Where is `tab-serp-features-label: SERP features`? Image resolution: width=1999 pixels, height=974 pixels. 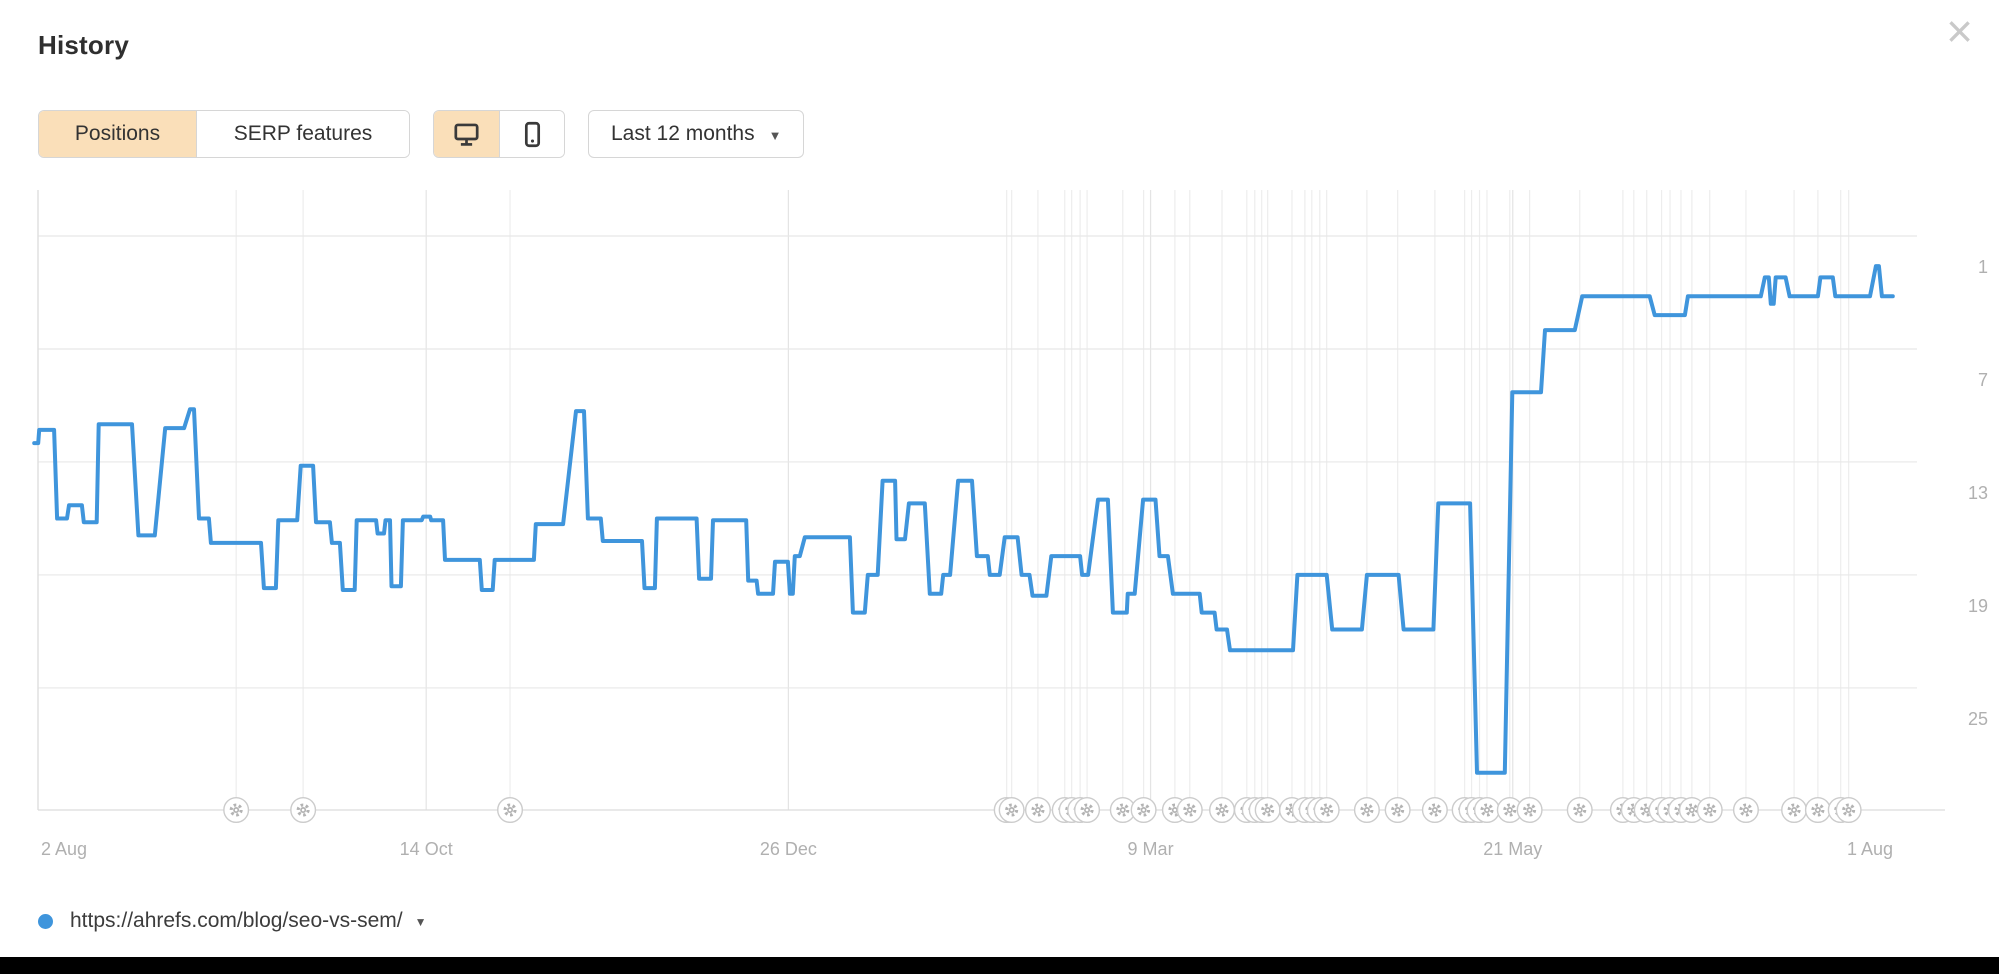 tab-serp-features-label: SERP features is located at coordinates (303, 133).